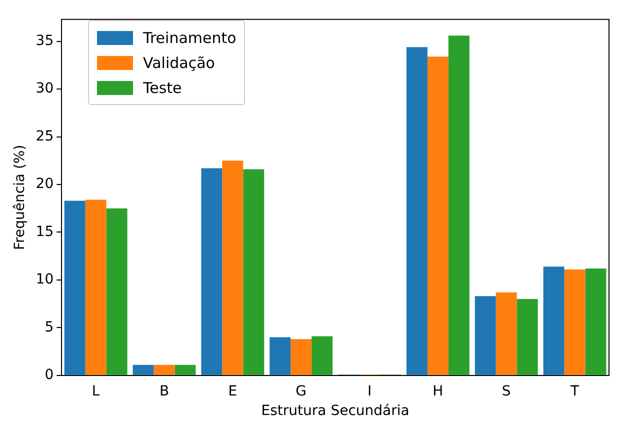  Describe the element at coordinates (189, 37) in the screenshot. I see `legend-label: Treinamento` at that location.